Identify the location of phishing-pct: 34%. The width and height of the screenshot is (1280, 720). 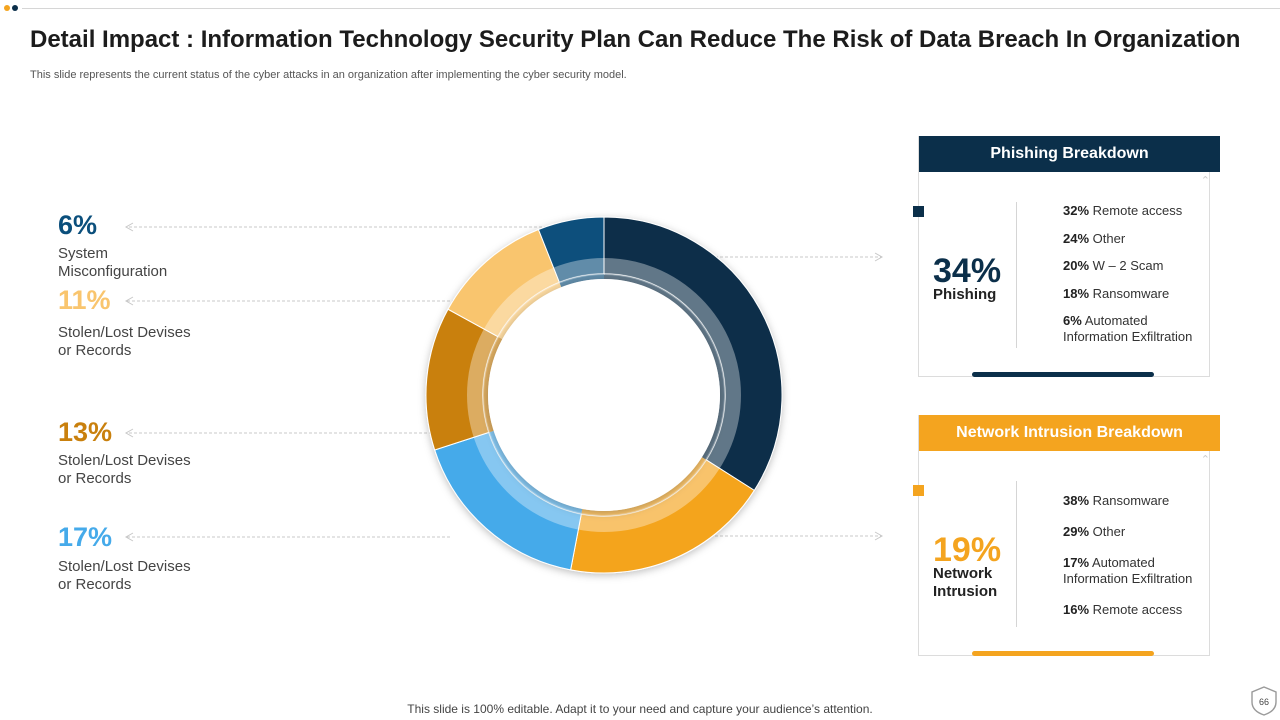
(967, 271).